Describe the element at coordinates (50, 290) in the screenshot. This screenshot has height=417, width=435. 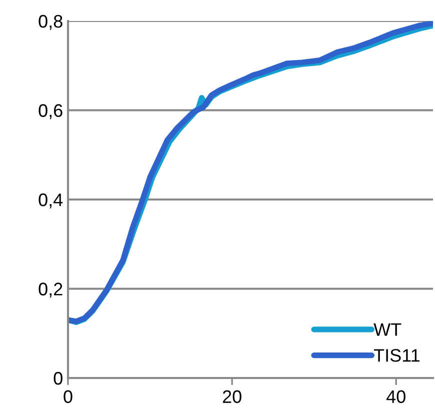
I see `y-tick-label: 0,2` at that location.